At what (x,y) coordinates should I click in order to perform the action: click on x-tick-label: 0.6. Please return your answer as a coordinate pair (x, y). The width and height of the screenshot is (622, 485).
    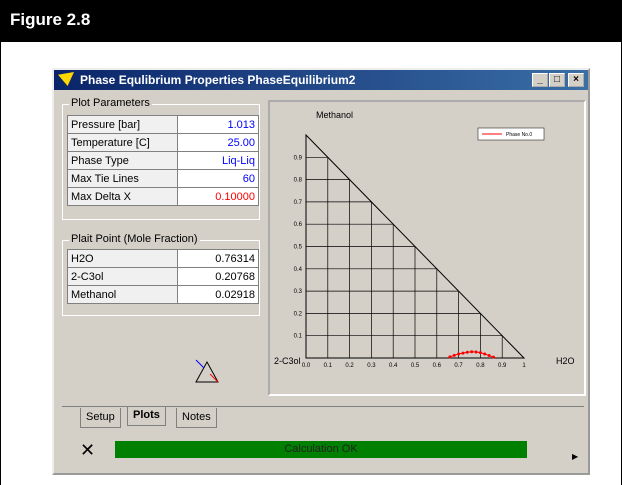
    Looking at the image, I should click on (437, 366).